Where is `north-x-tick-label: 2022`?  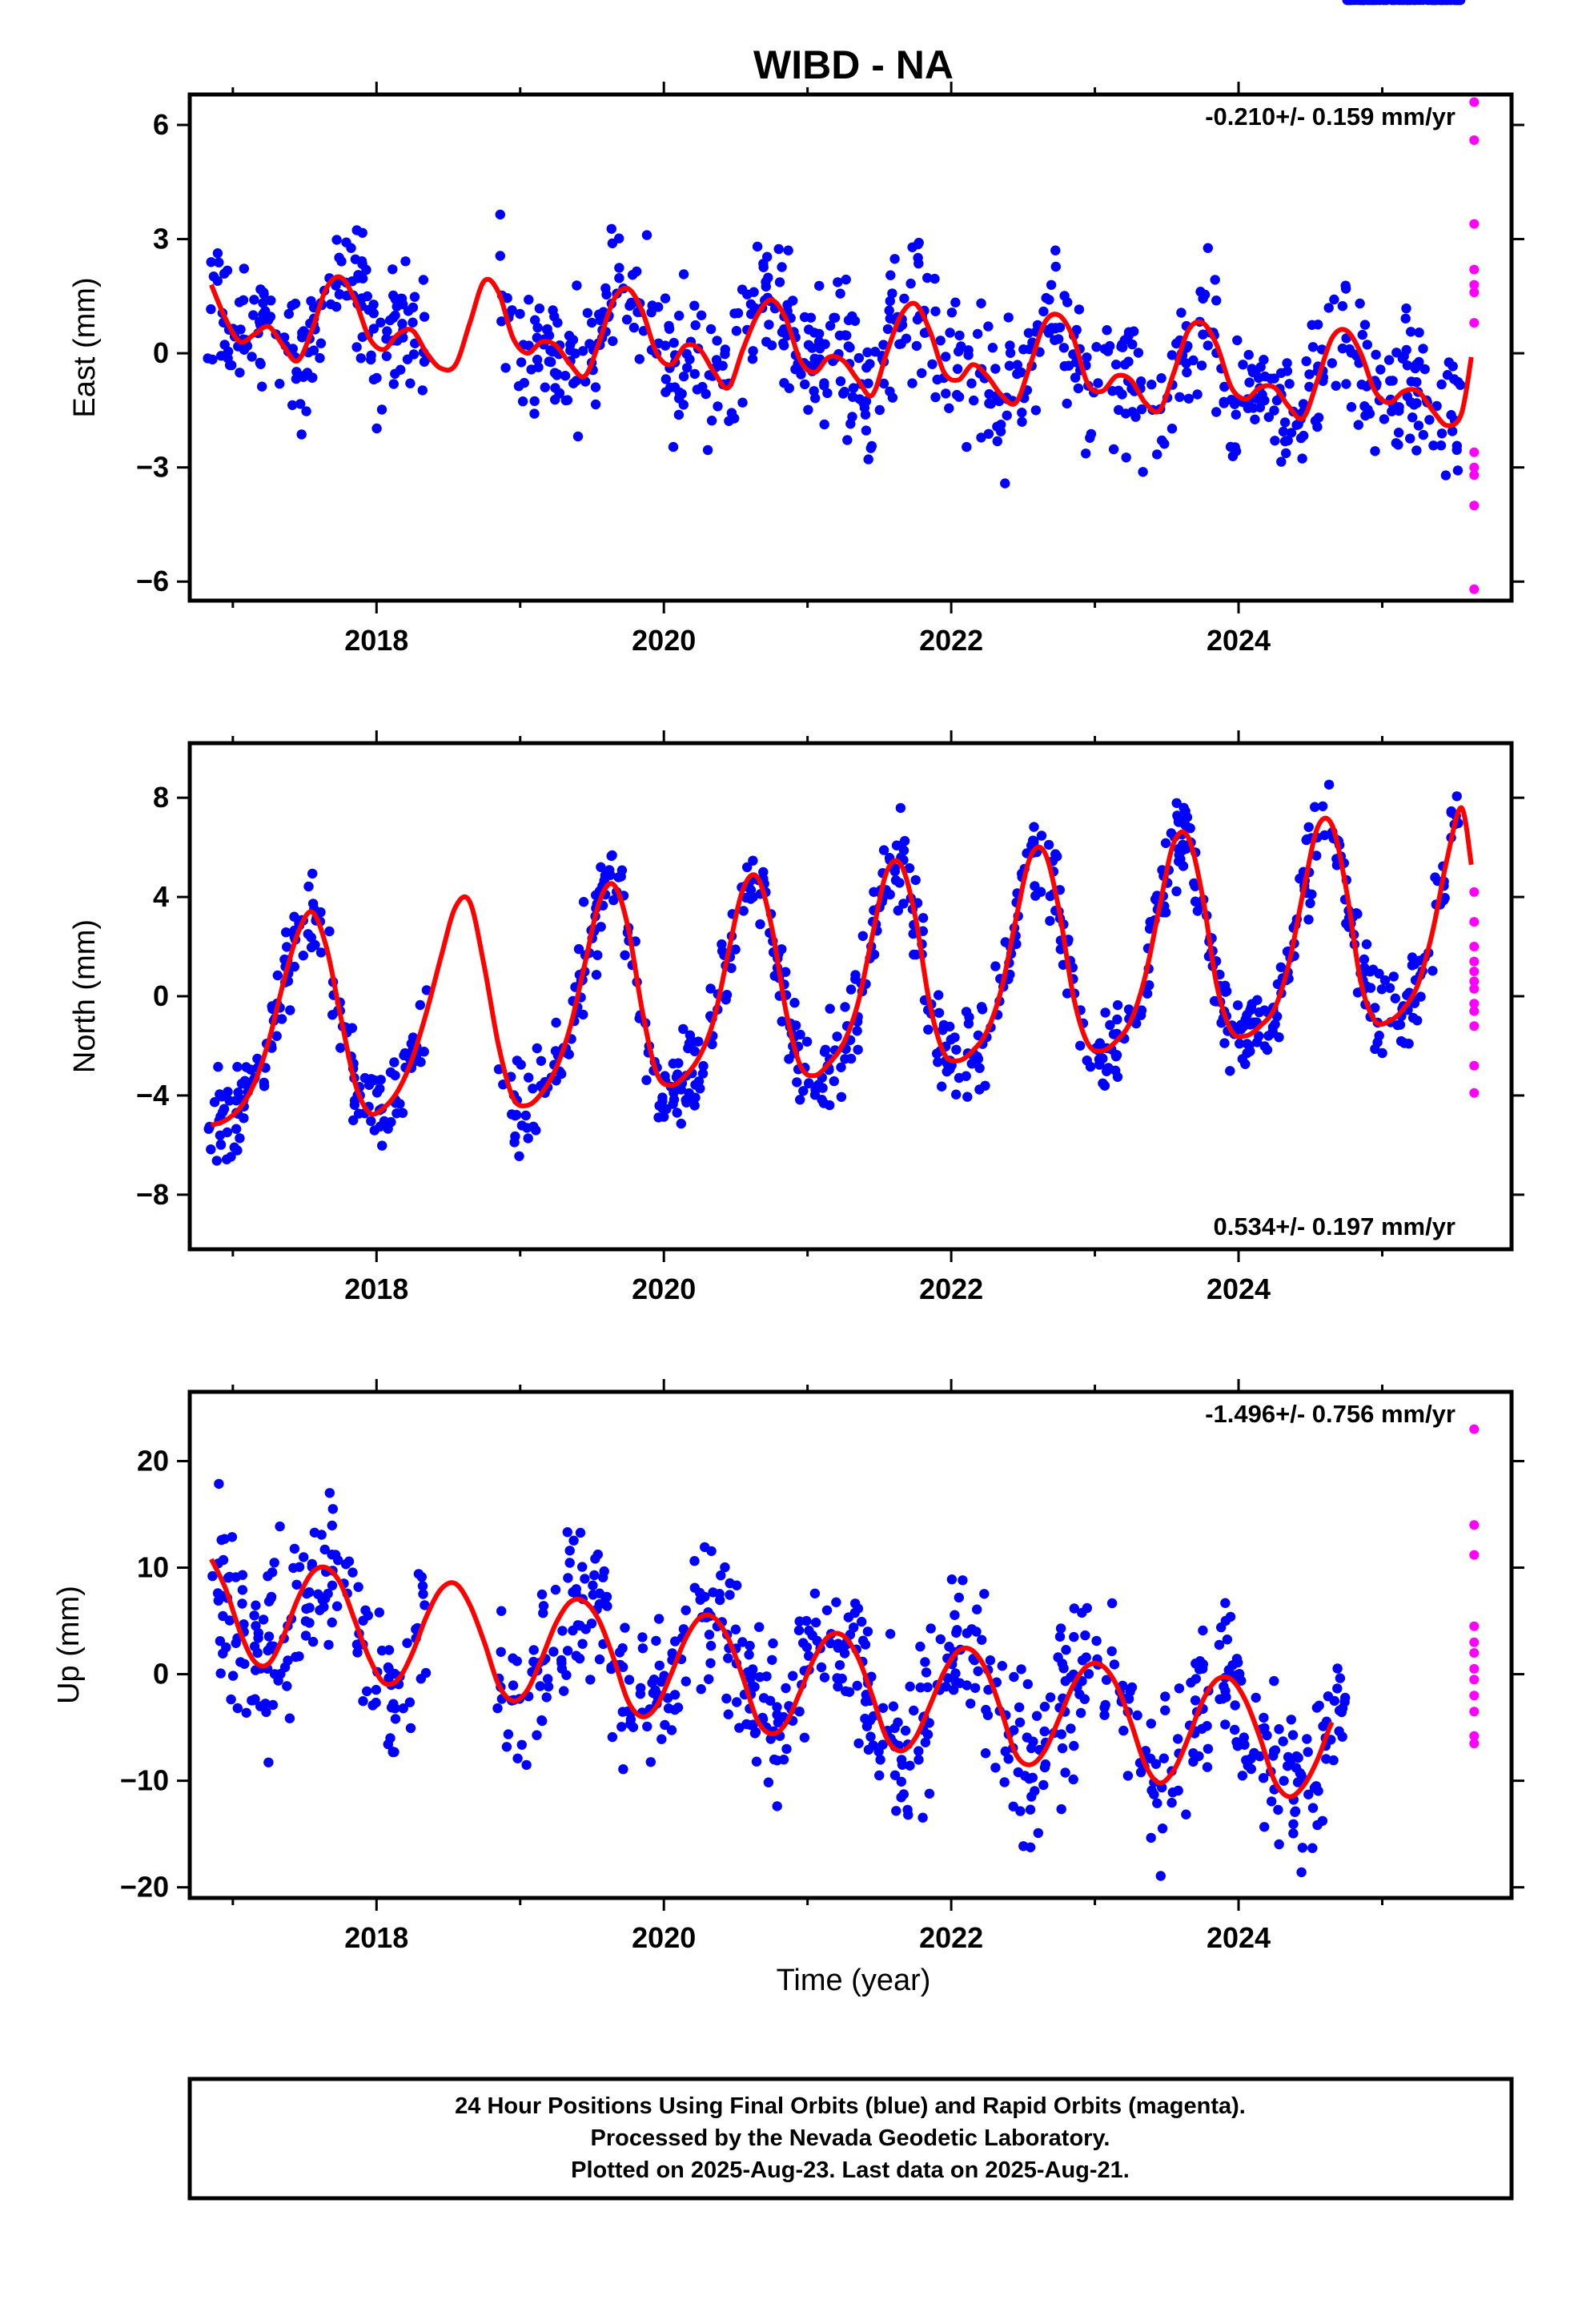
north-x-tick-label: 2022 is located at coordinates (951, 1289).